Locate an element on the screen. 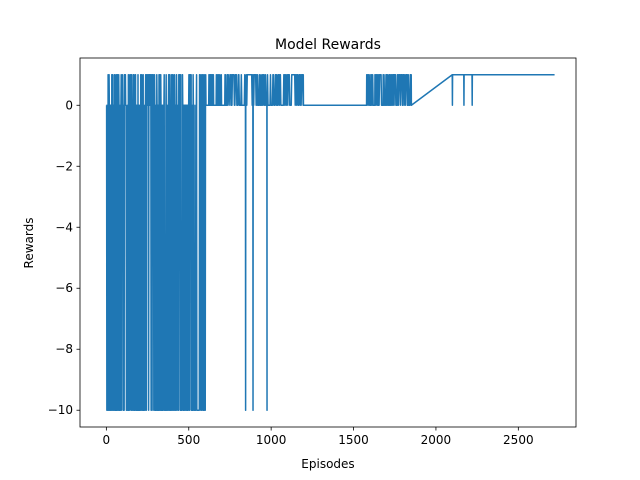  x-tick-label: 2500 is located at coordinates (518, 440).